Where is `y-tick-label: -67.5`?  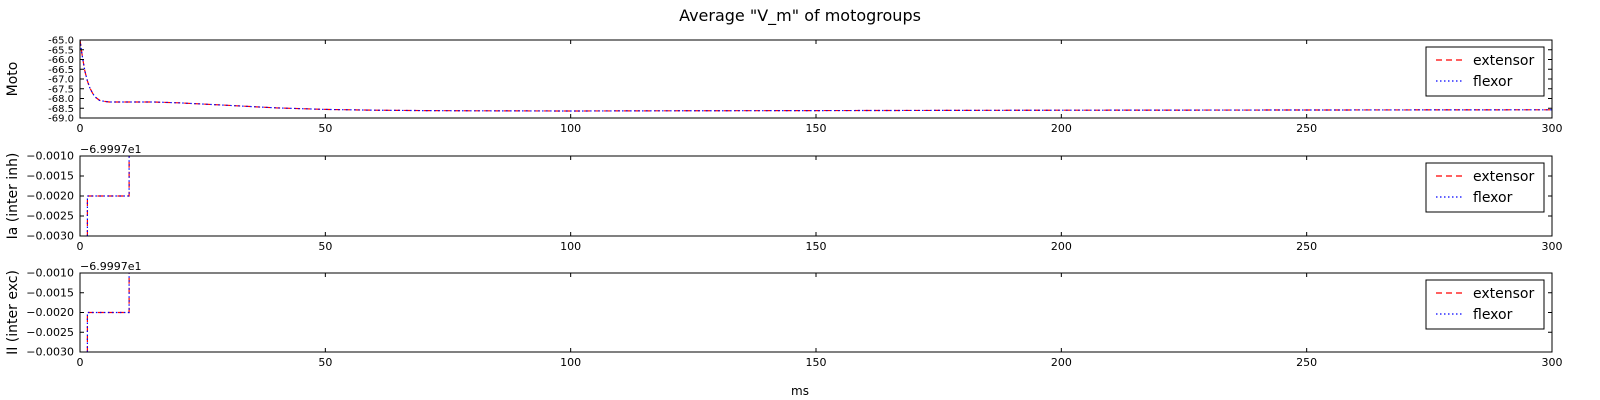
y-tick-label: -67.5 is located at coordinates (61, 89).